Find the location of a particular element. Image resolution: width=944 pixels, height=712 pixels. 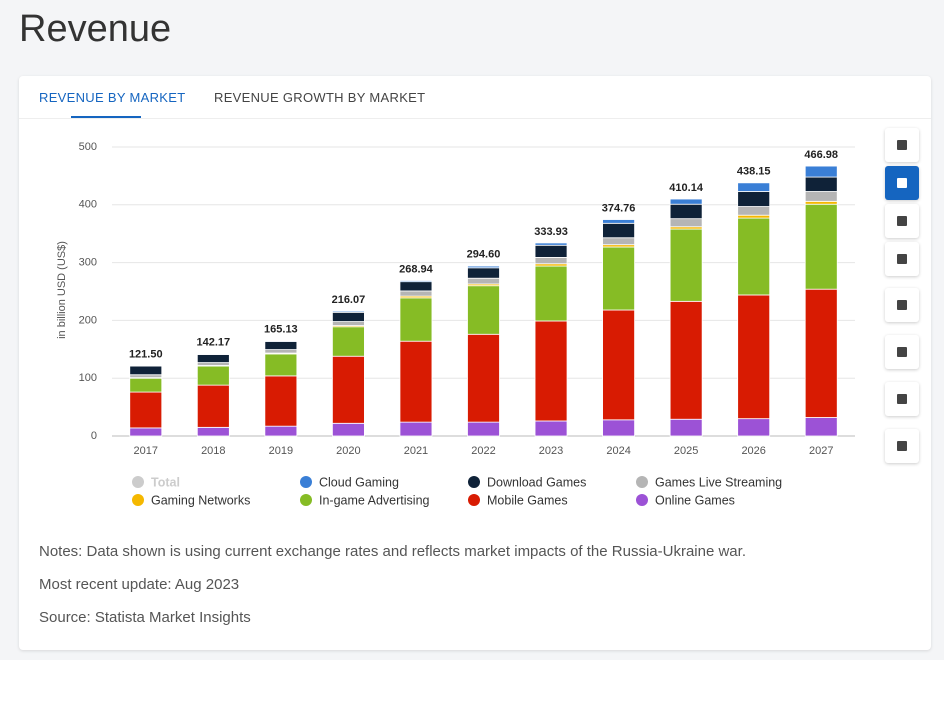

total-label: 410.14 is located at coordinates (686, 188).